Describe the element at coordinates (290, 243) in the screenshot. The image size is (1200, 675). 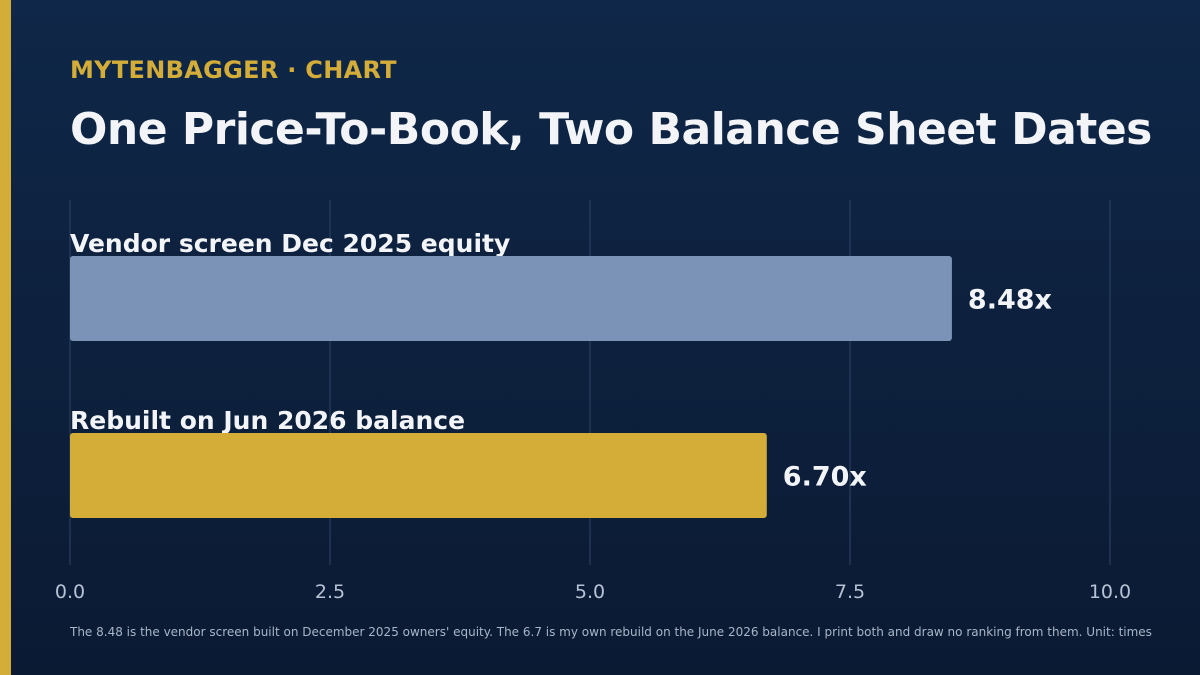
I see `category-label: Vendor screen Dec 2025 equity` at that location.